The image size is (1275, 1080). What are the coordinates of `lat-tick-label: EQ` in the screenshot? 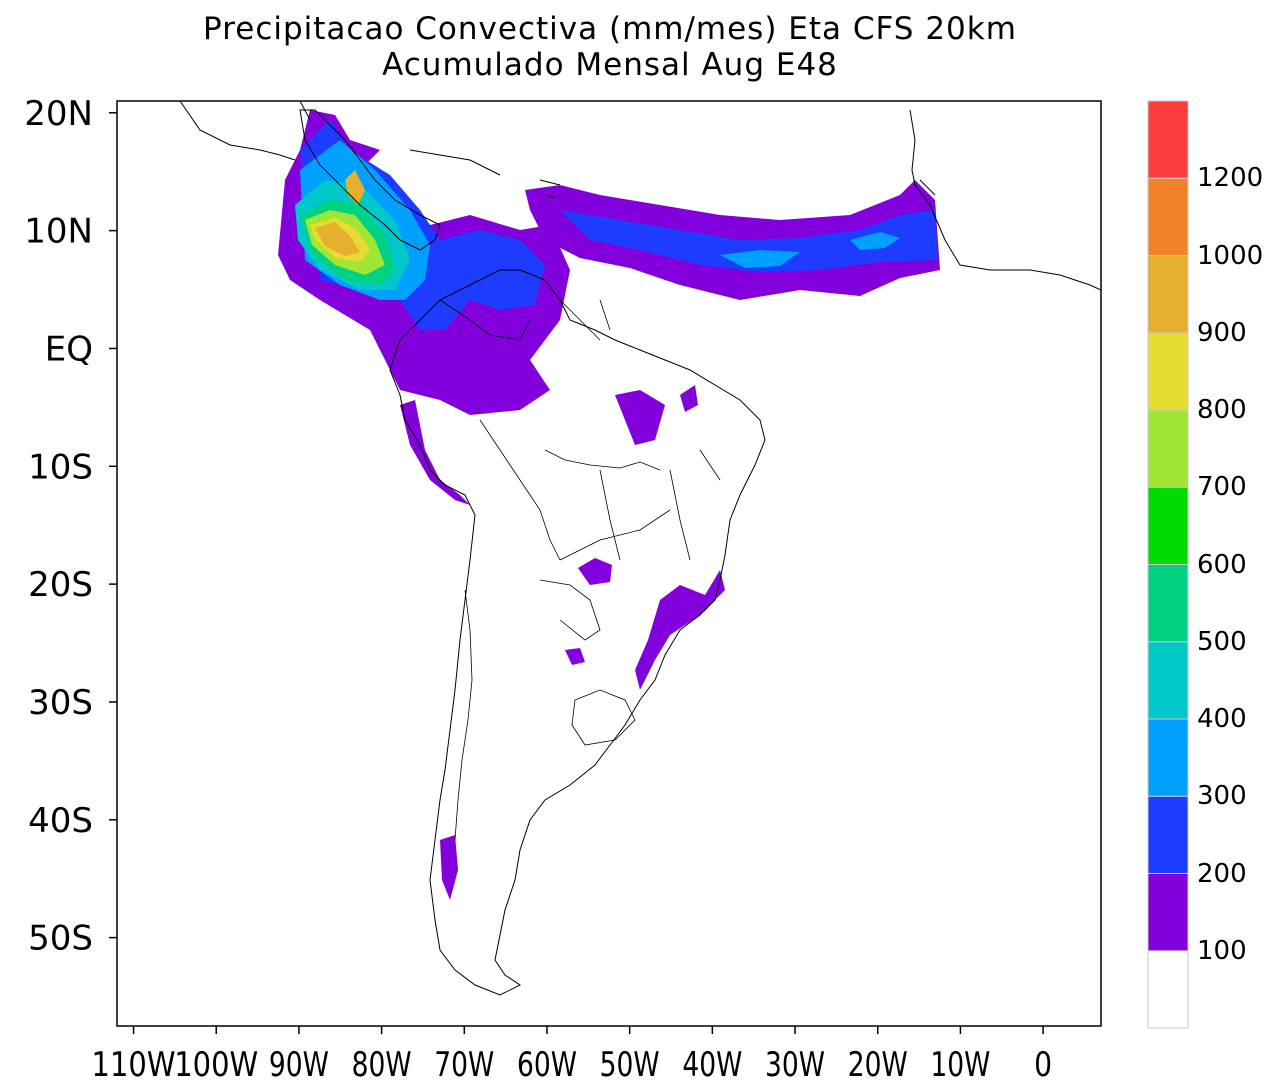 It's located at (69, 349).